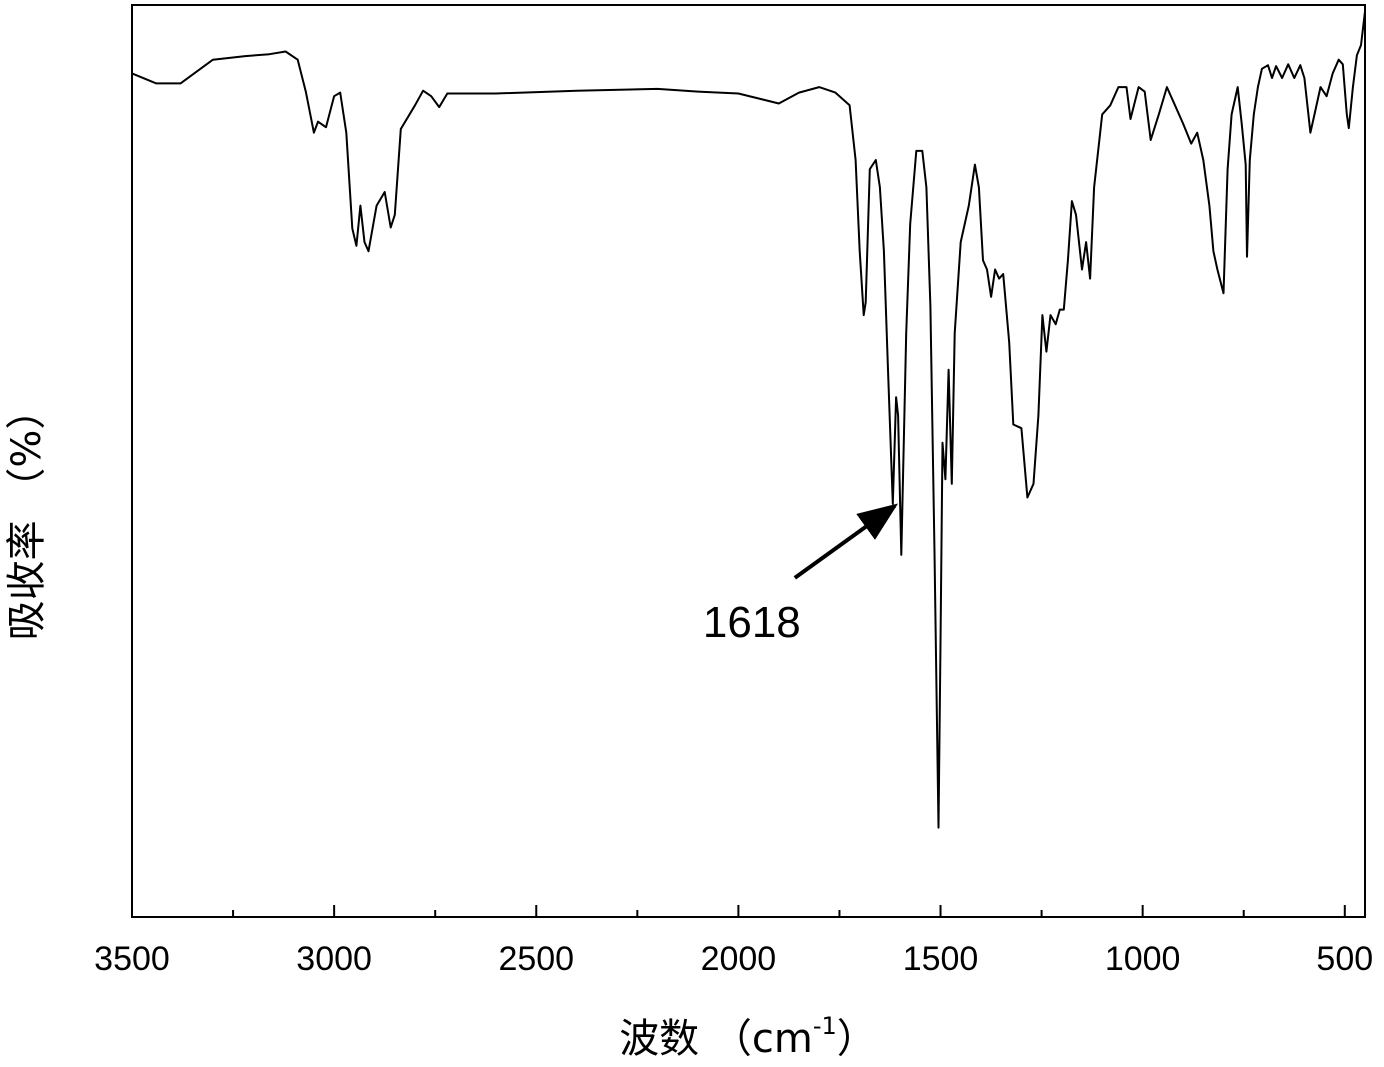 This screenshot has width=1384, height=1067. I want to click on x-axis-ticks, so click(738, 911).